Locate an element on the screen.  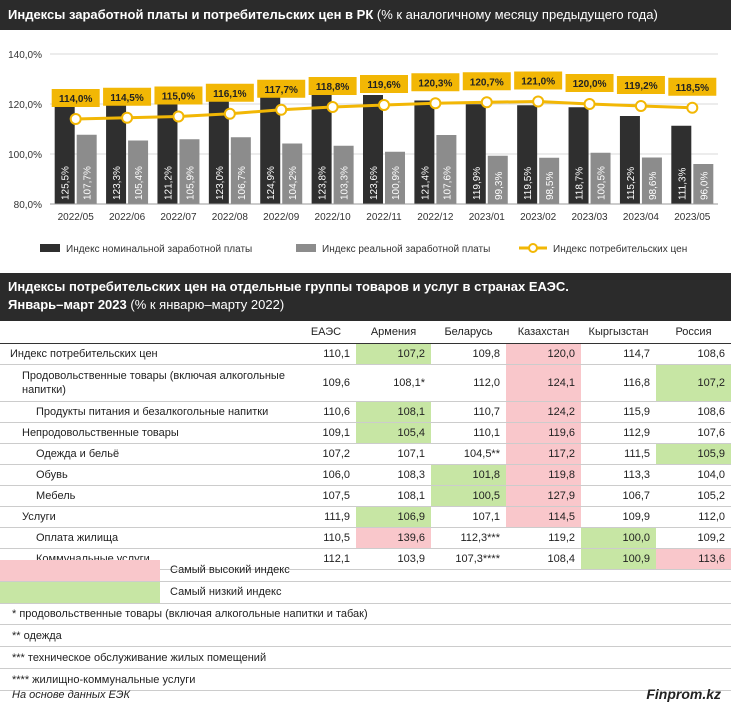
column-header: ЕАЭС is located at coordinates (326, 332).